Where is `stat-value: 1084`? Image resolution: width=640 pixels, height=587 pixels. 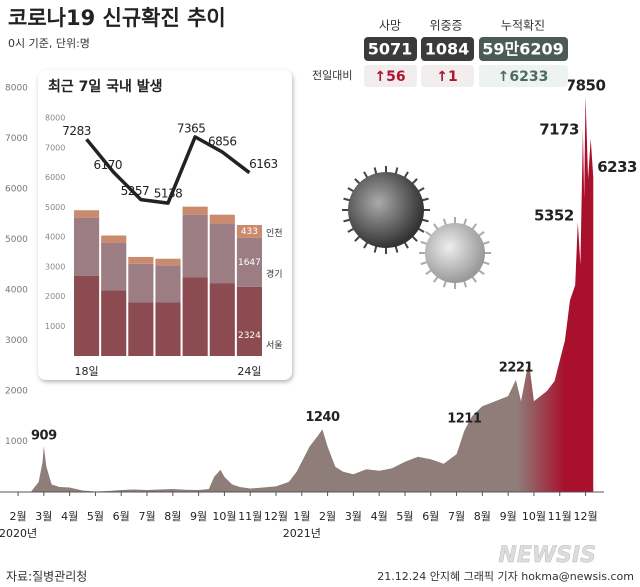
stat-value: 1084 is located at coordinates (447, 49).